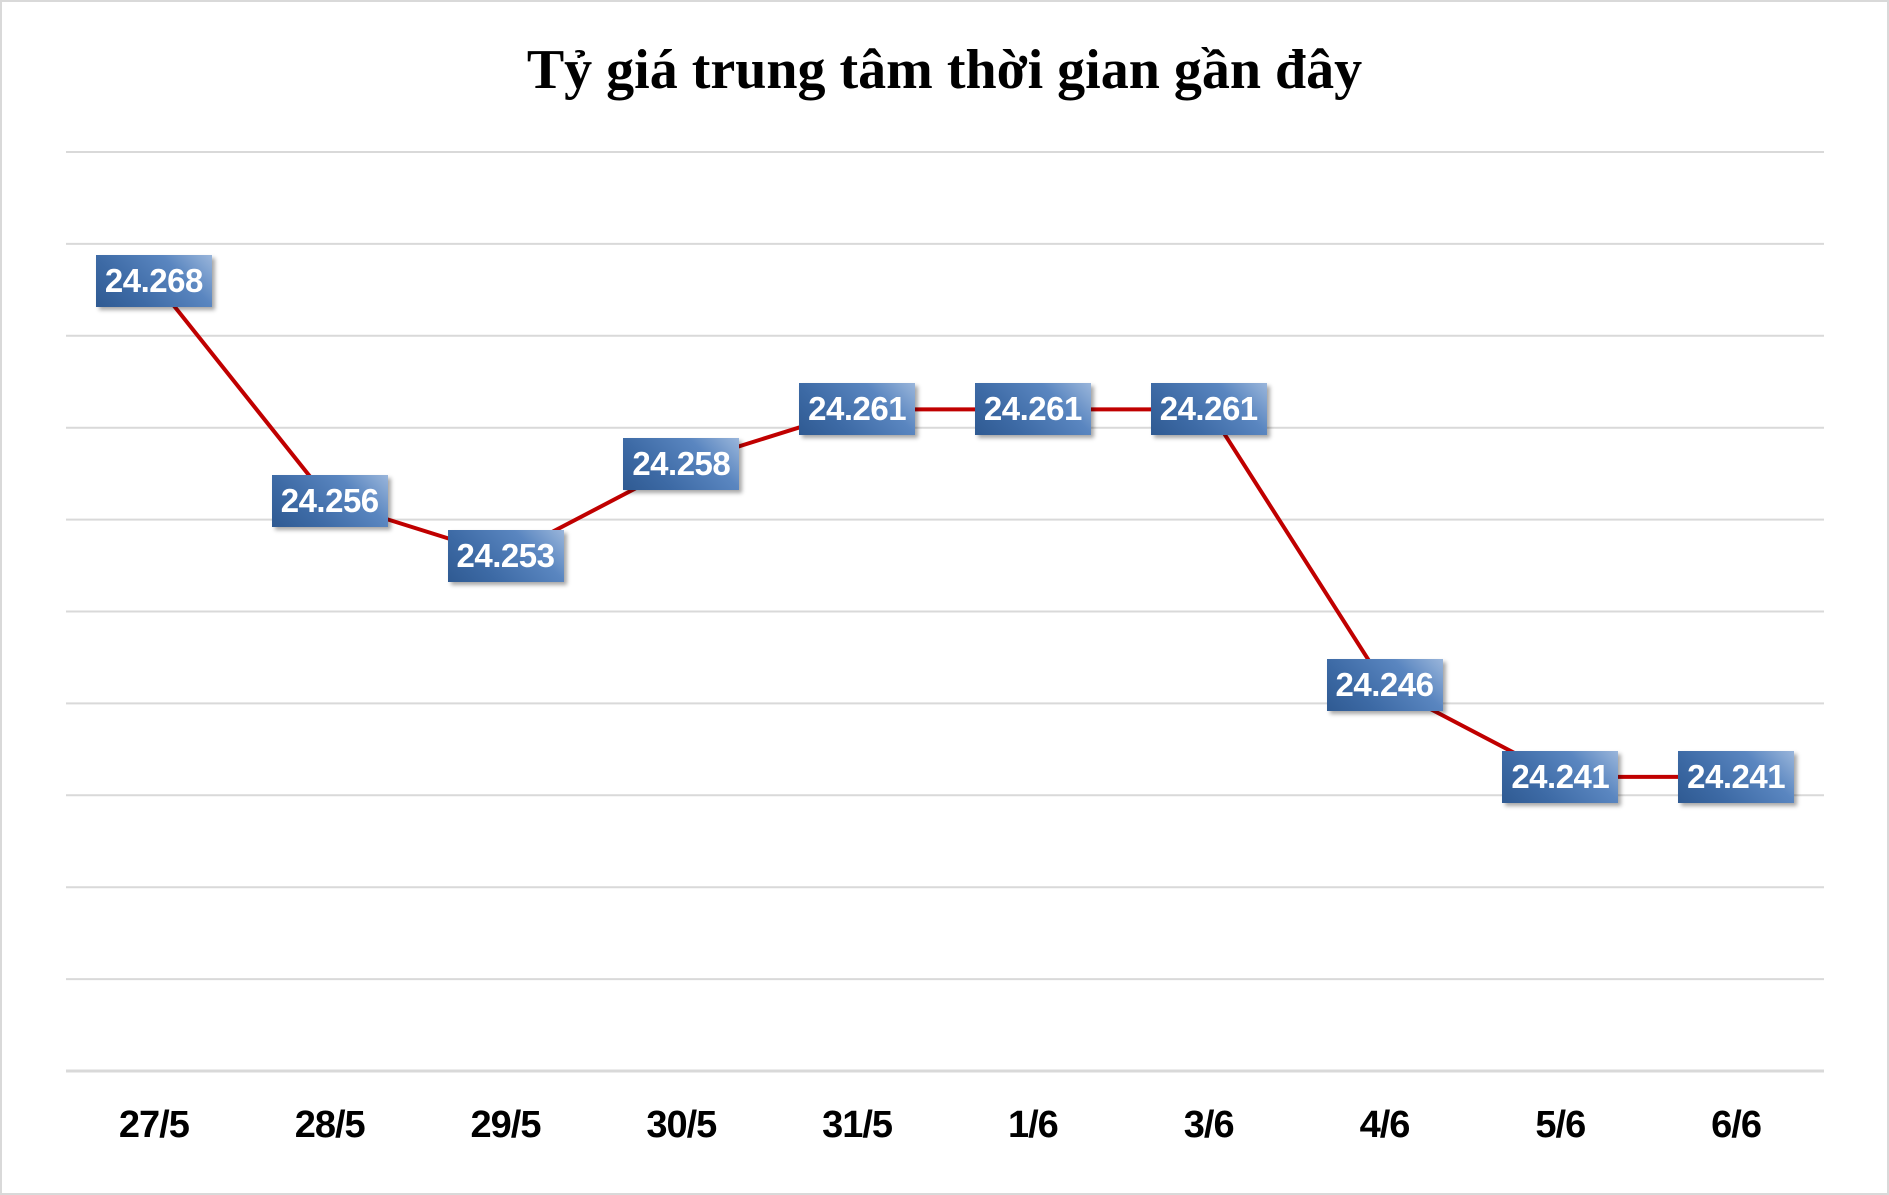  I want to click on x-tick-label: 27/5, so click(154, 1125).